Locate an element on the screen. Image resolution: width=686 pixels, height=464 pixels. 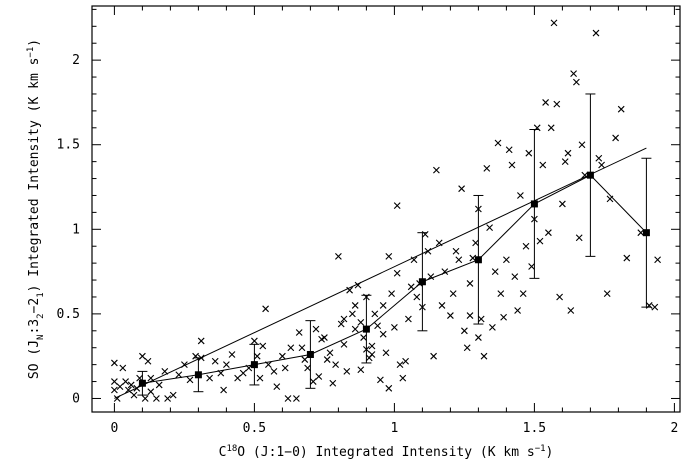
y-tick-label: 1 is located at coordinates (76, 229).